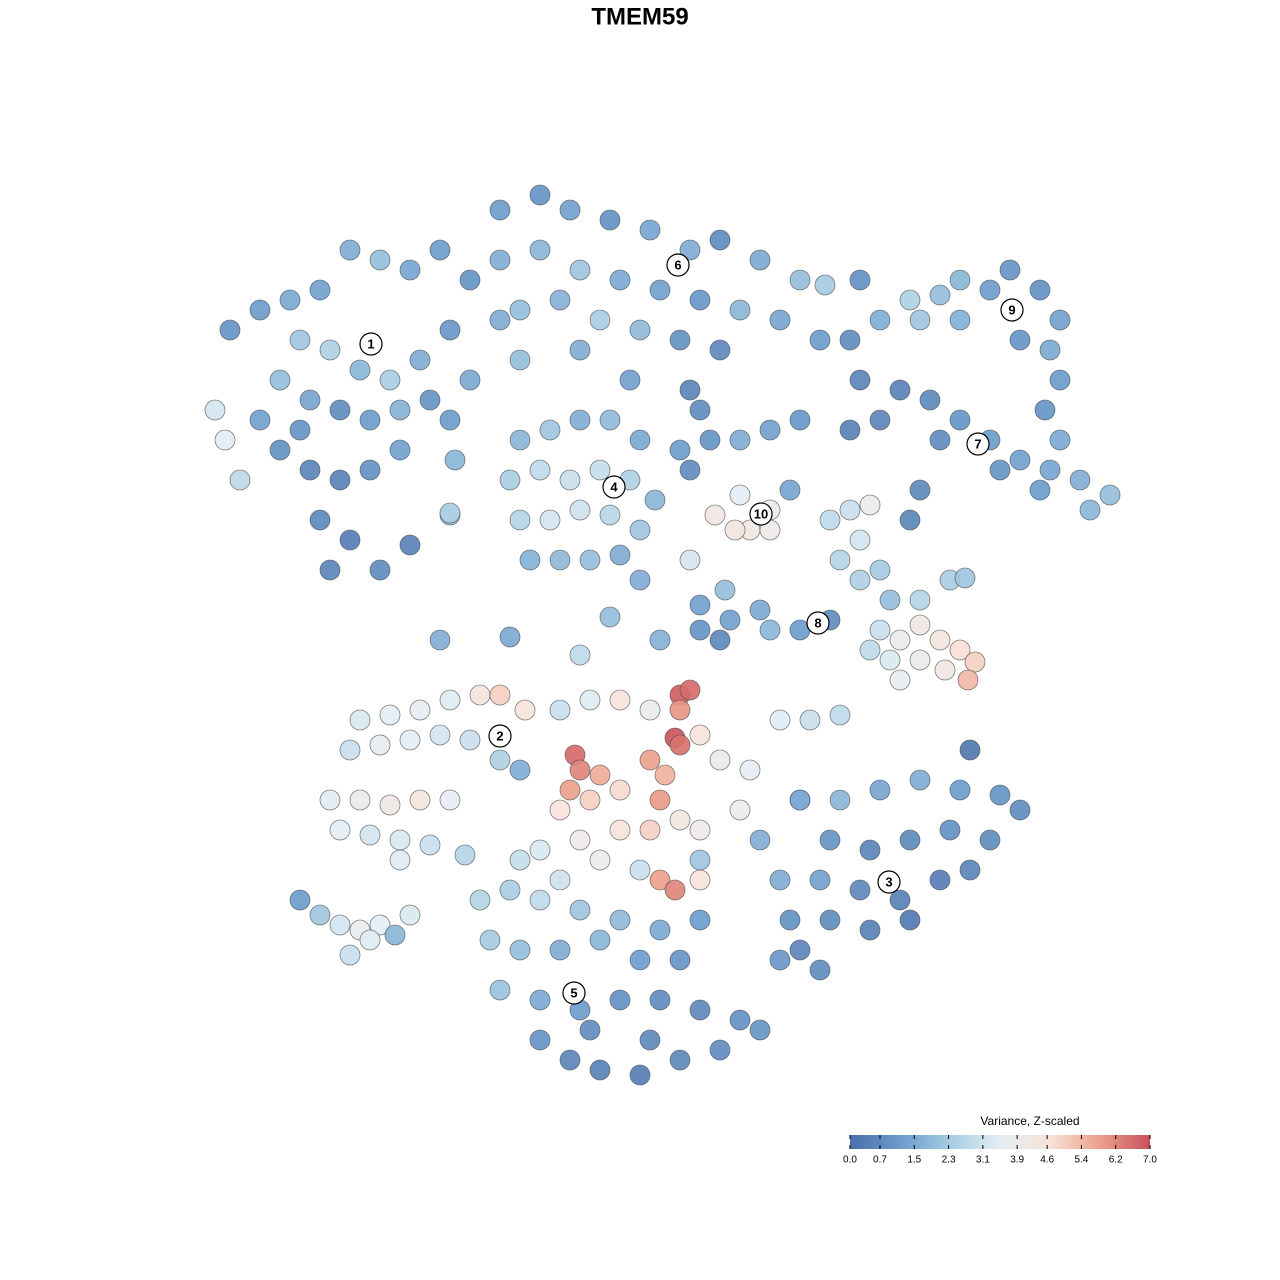 This screenshot has width=1280, height=1280. Describe the element at coordinates (1150, 1160) in the screenshot. I see `colorbar-tick-label: 7.0` at that location.